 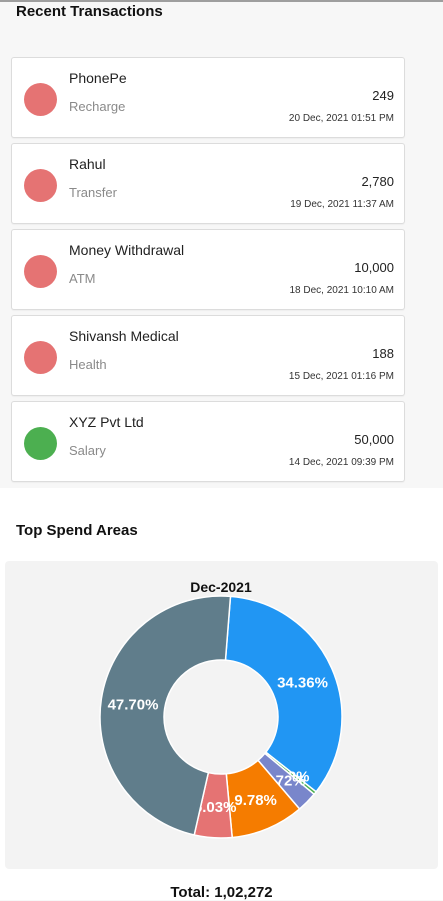 I want to click on transaction-card: Rahul Transfer 2,780 19 Dec, 2021 11:37 AM, so click(x=208, y=183).